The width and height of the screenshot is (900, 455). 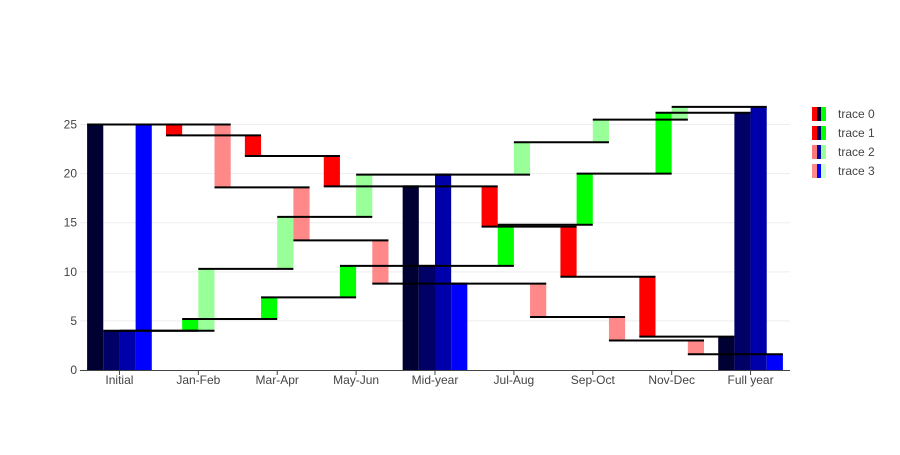 I want to click on y-tick-label: 0, so click(x=73, y=370).